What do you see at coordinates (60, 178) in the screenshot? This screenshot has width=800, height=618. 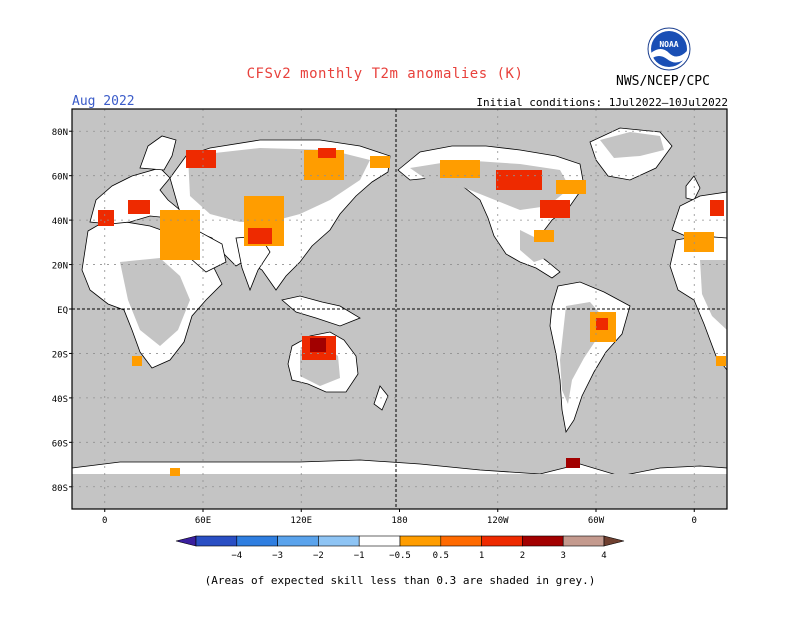 I see `lat-tick-label: 60N` at bounding box center [60, 178].